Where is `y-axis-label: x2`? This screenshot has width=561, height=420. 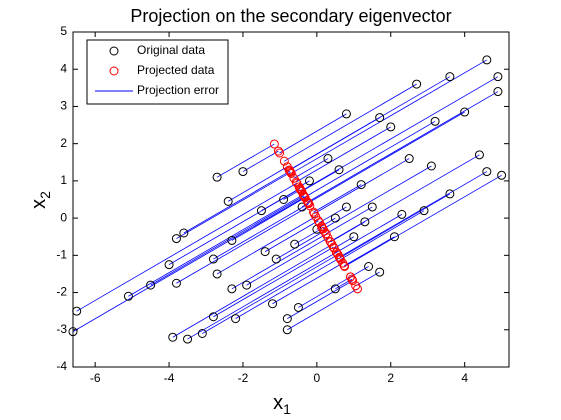
y-axis-label: x2 is located at coordinates (40, 200).